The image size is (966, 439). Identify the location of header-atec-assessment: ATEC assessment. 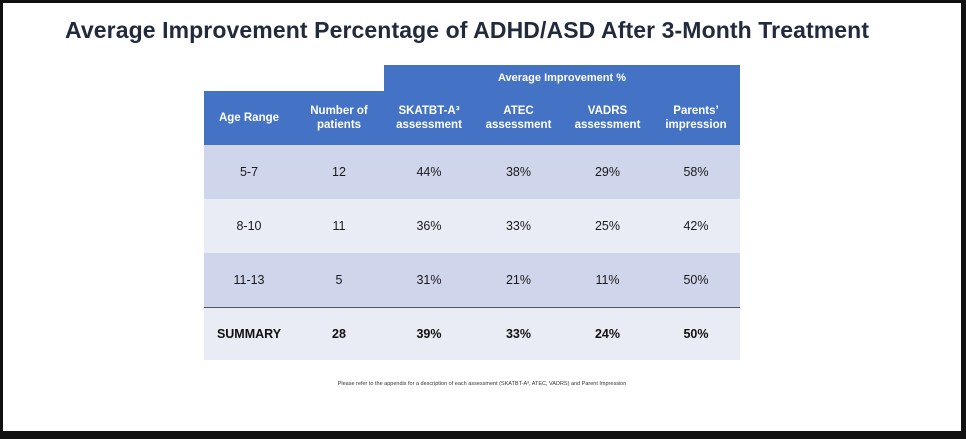
(518, 118).